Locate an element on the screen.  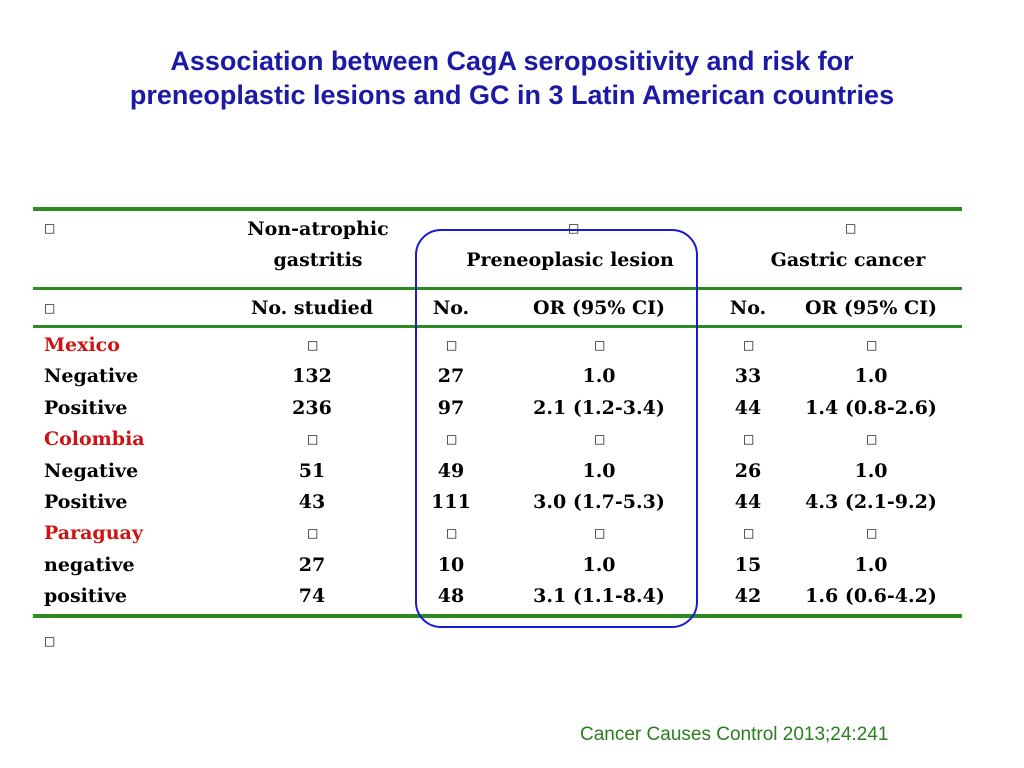
cell-no-studied: 51 is located at coordinates (312, 471).